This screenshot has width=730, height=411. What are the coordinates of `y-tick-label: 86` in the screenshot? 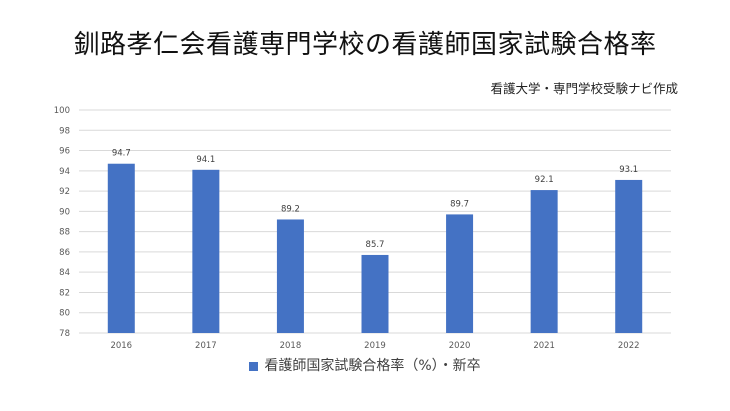 It's located at (64, 253).